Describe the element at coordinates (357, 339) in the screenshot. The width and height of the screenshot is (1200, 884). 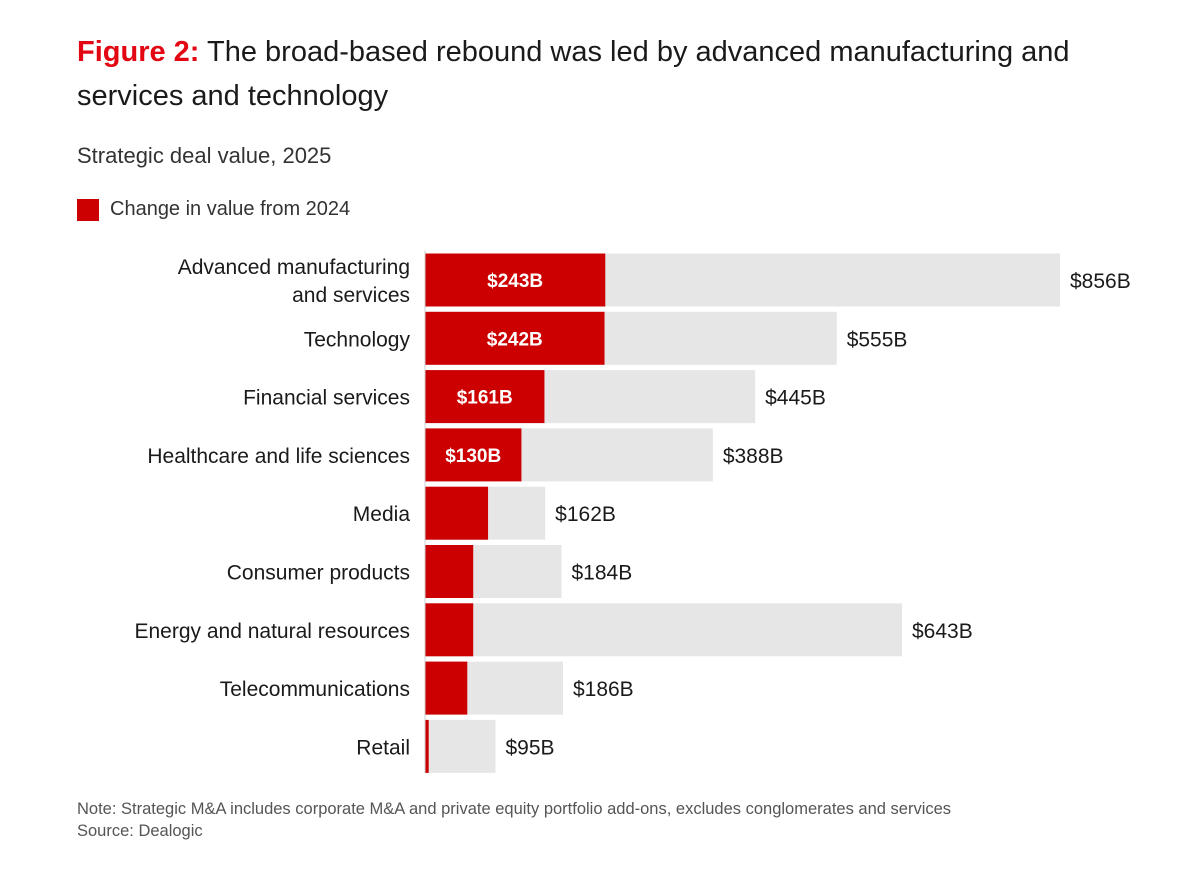
I see `category-label: Technology` at that location.